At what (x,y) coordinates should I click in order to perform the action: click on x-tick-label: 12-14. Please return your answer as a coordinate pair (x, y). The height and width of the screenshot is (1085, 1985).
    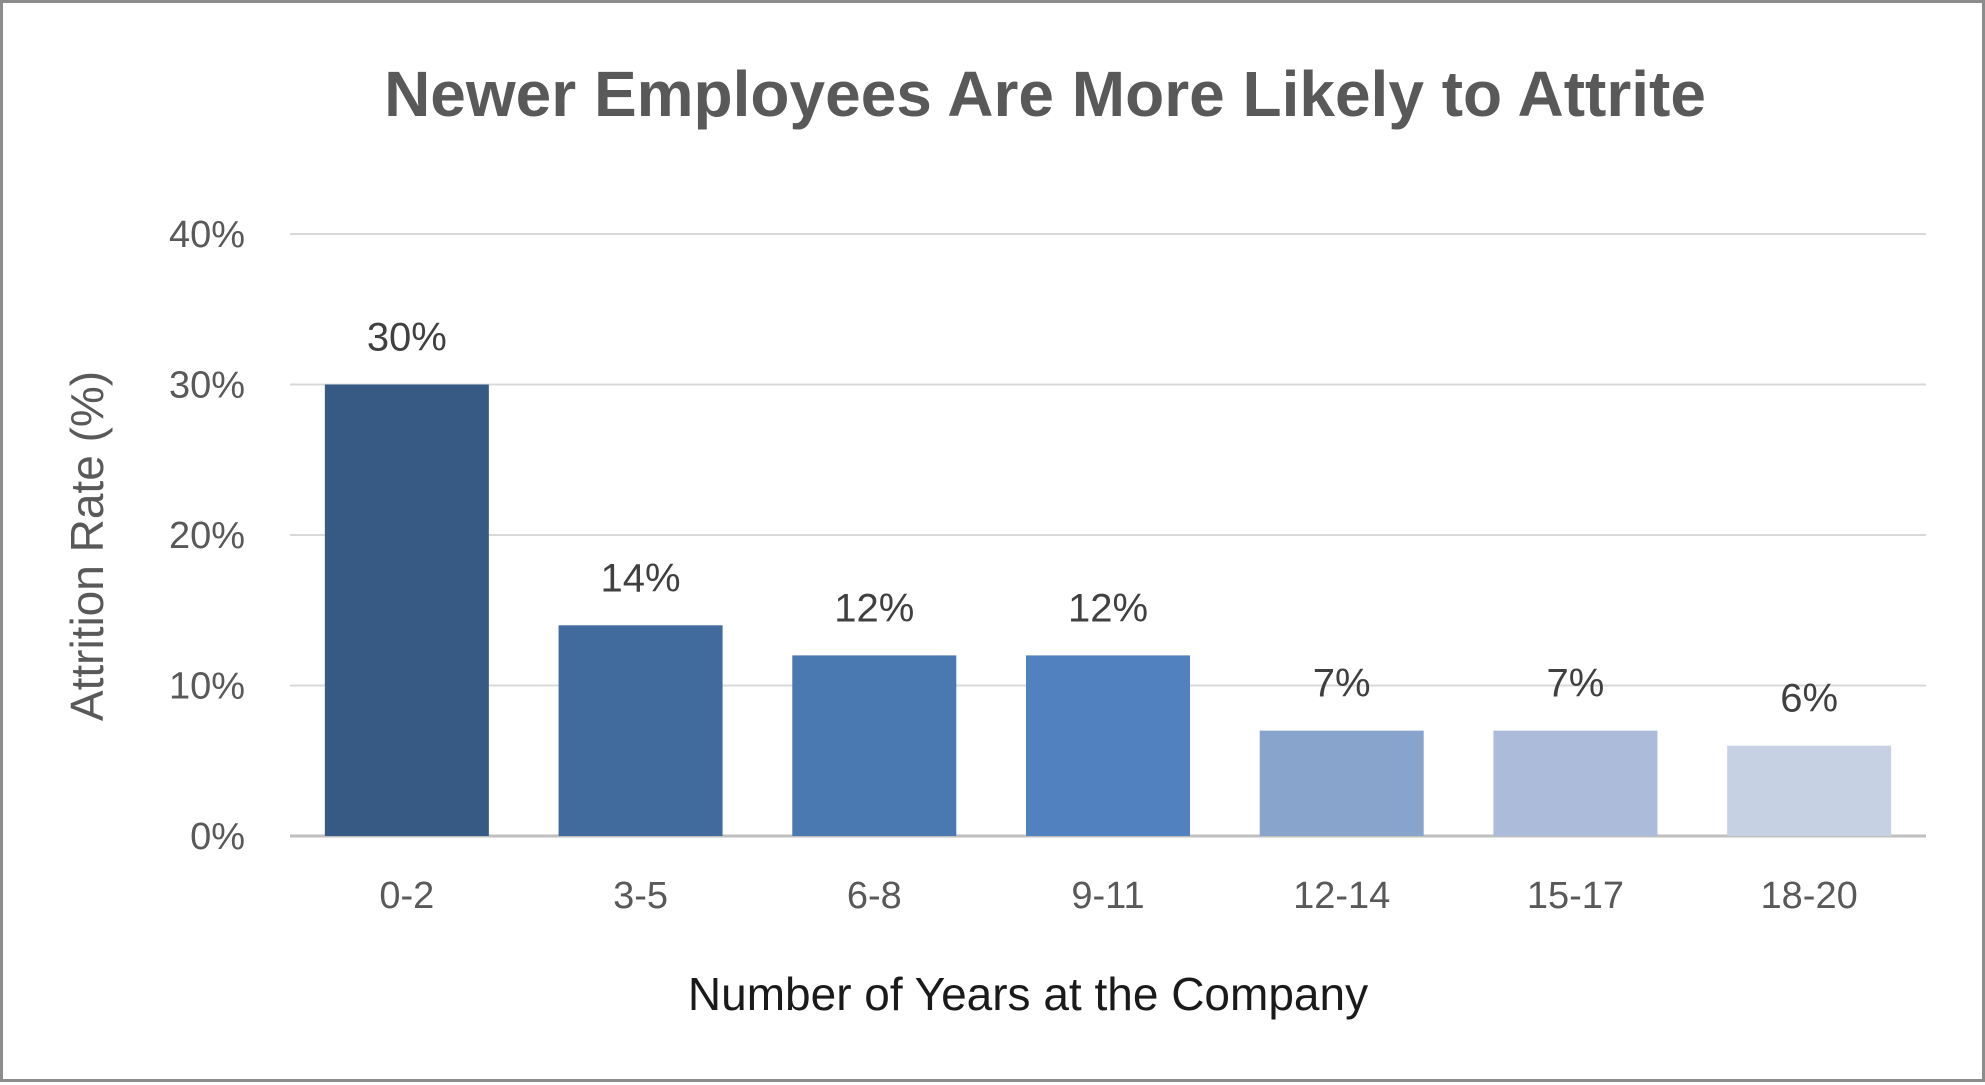
    Looking at the image, I should click on (1341, 896).